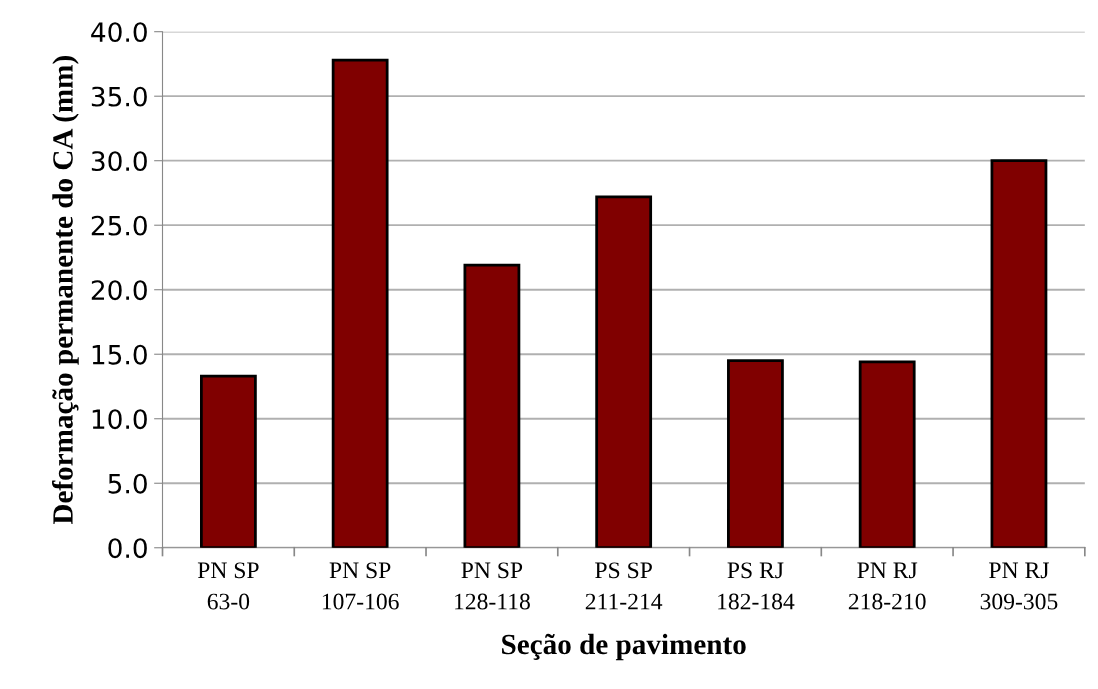  Describe the element at coordinates (119, 161) in the screenshot. I see `y-tick-label: 30.0` at that location.